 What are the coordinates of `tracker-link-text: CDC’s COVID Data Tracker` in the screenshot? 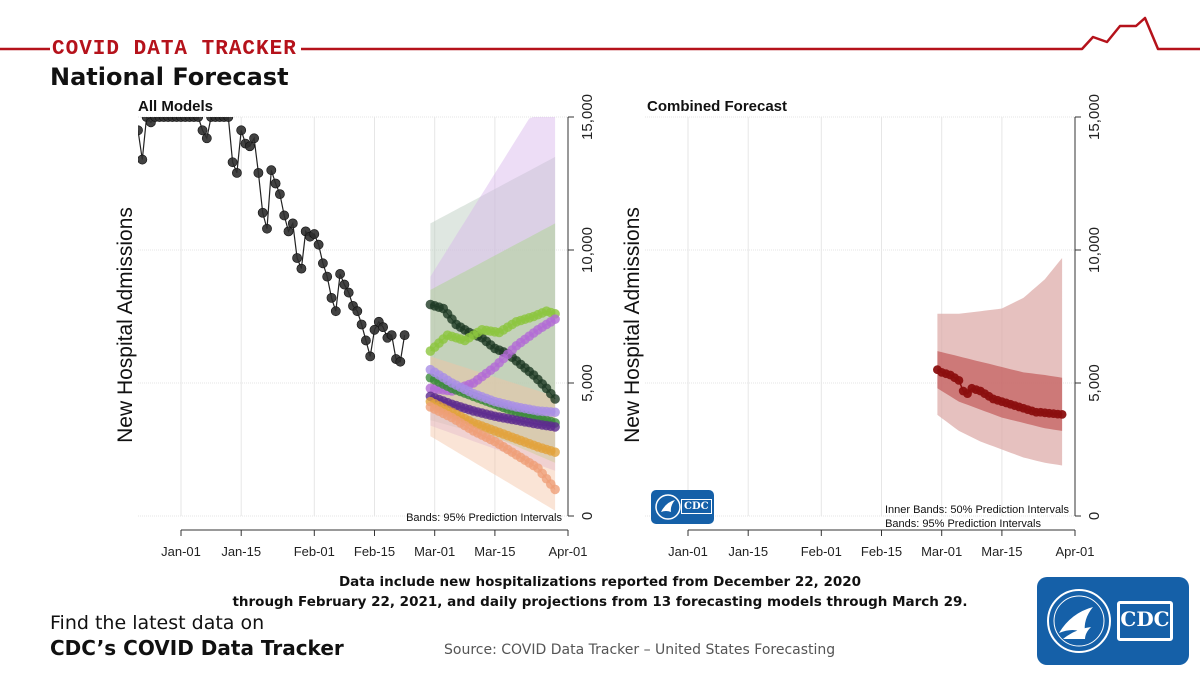 It's located at (197, 648).